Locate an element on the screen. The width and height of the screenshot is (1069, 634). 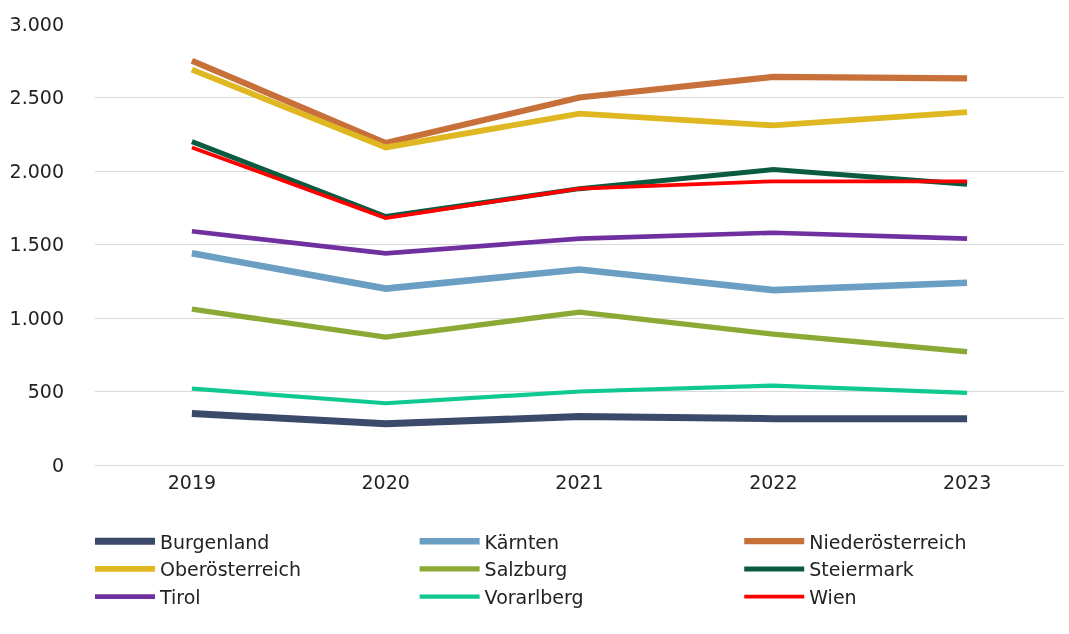
x-tick-label: 2022 is located at coordinates (773, 481).